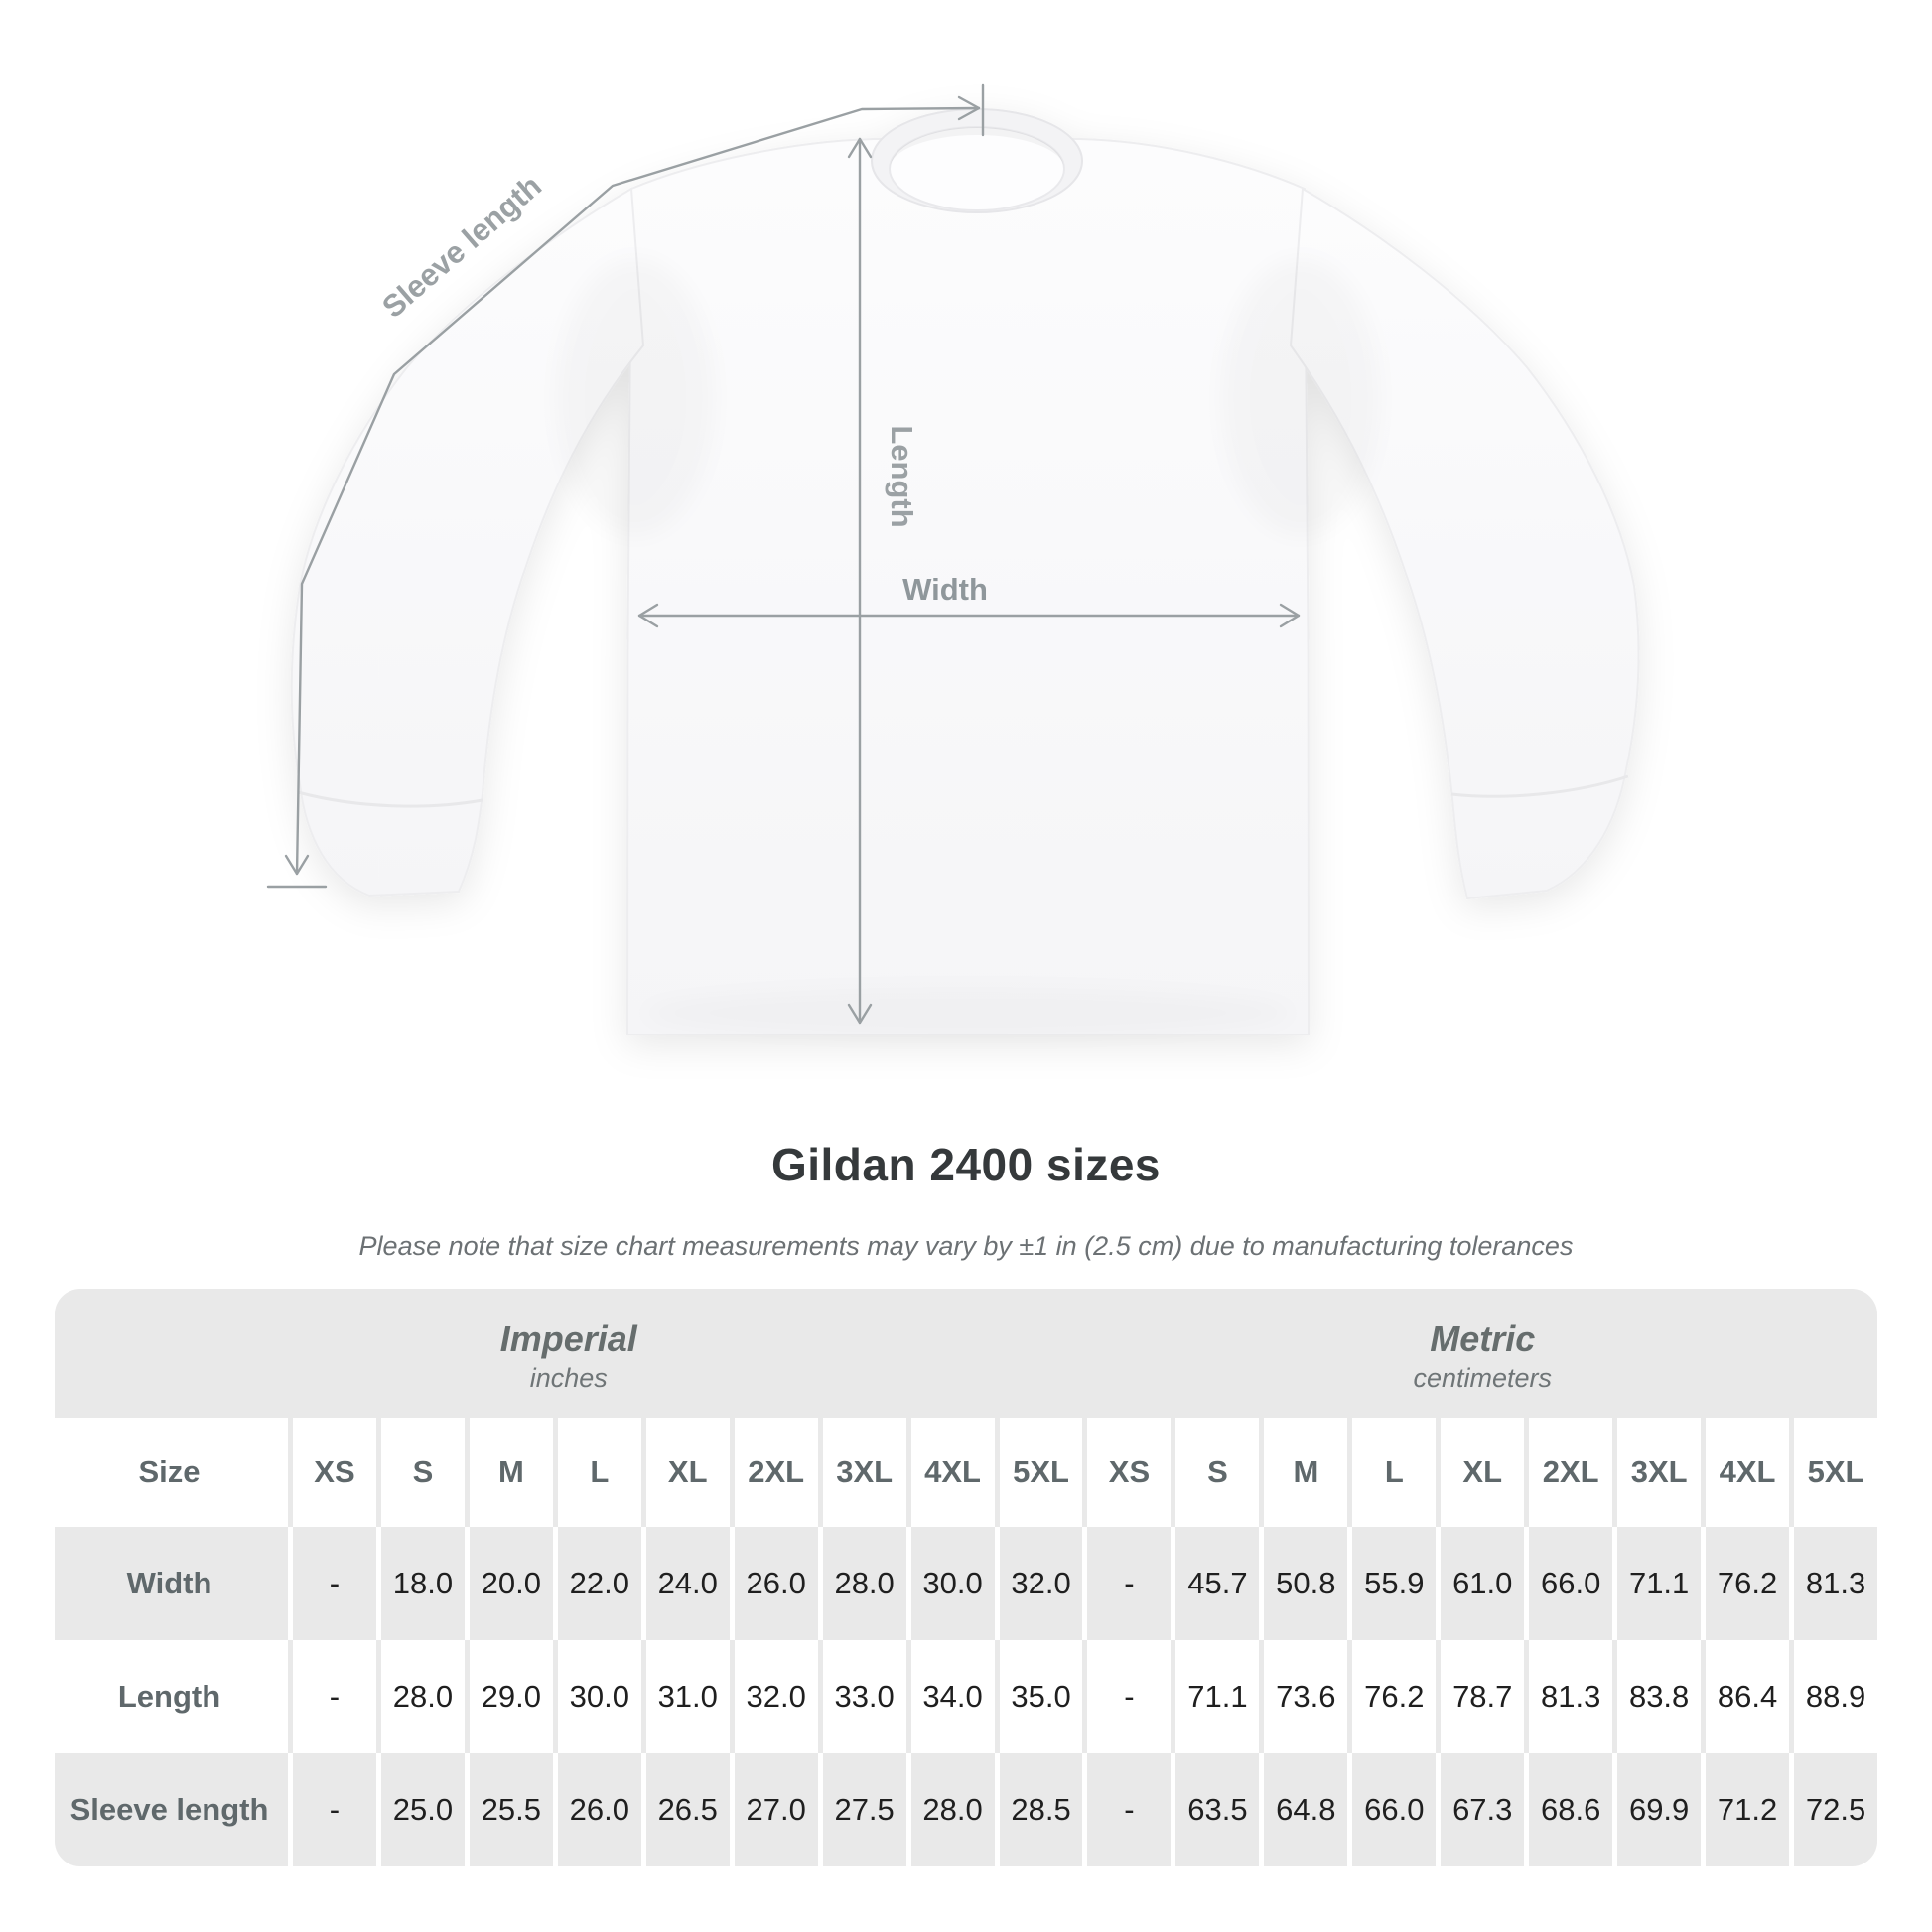 The image size is (1932, 1932). What do you see at coordinates (864, 1697) in the screenshot?
I see `value-cell: 33.0` at bounding box center [864, 1697].